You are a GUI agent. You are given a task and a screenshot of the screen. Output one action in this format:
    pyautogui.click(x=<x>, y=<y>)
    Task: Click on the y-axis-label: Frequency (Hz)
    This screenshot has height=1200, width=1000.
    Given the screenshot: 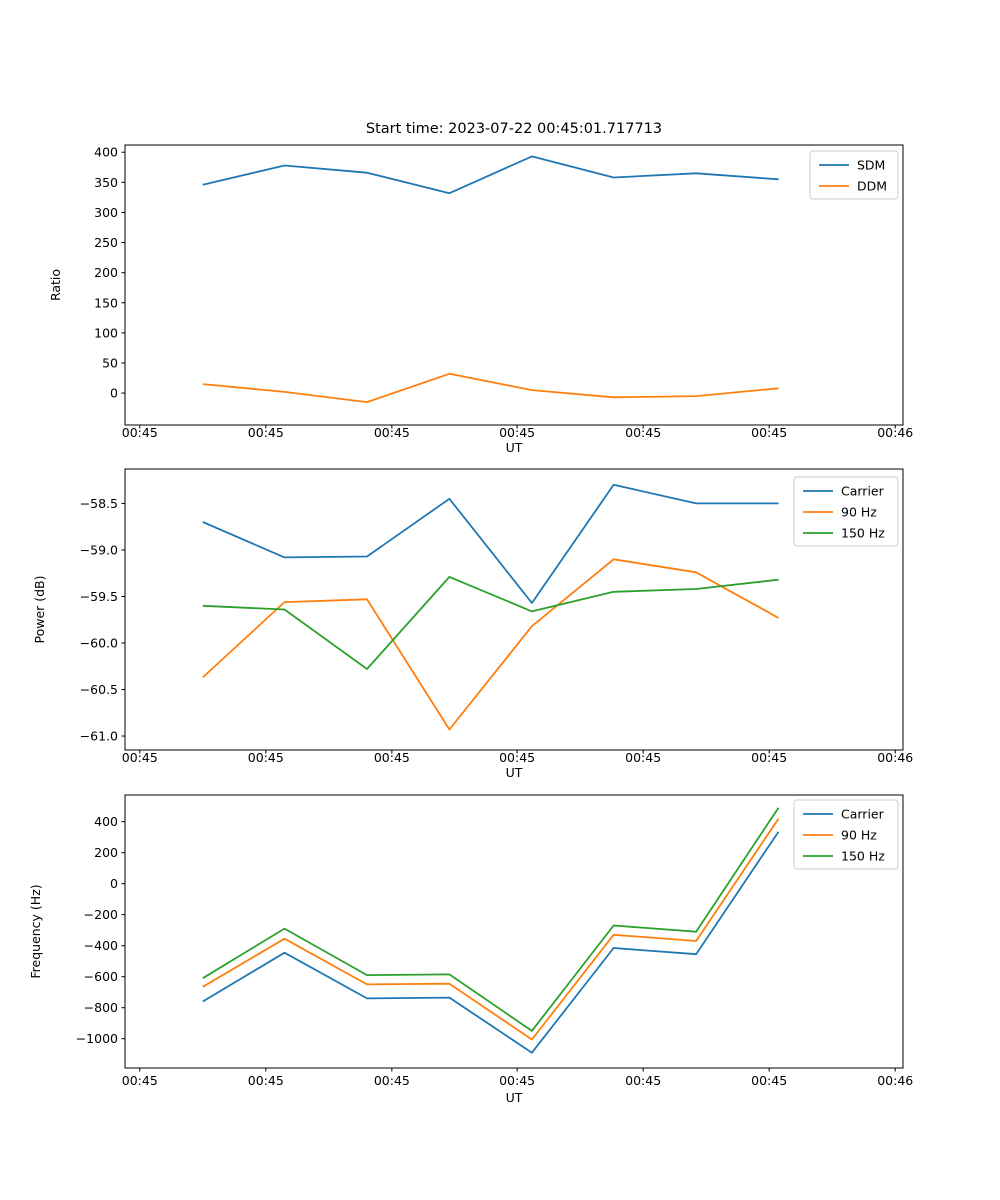 What is the action you would take?
    pyautogui.click(x=35, y=931)
    